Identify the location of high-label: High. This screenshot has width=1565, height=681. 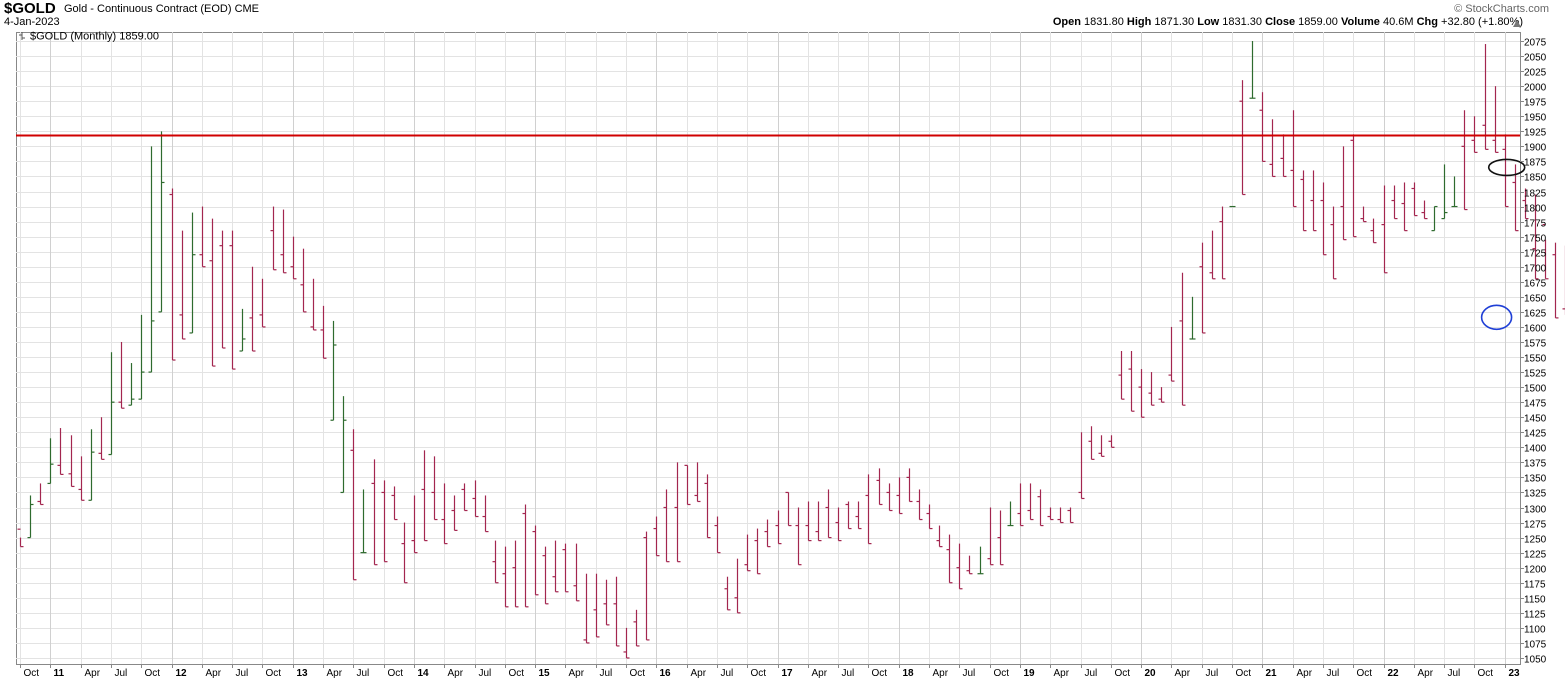
(1139, 22).